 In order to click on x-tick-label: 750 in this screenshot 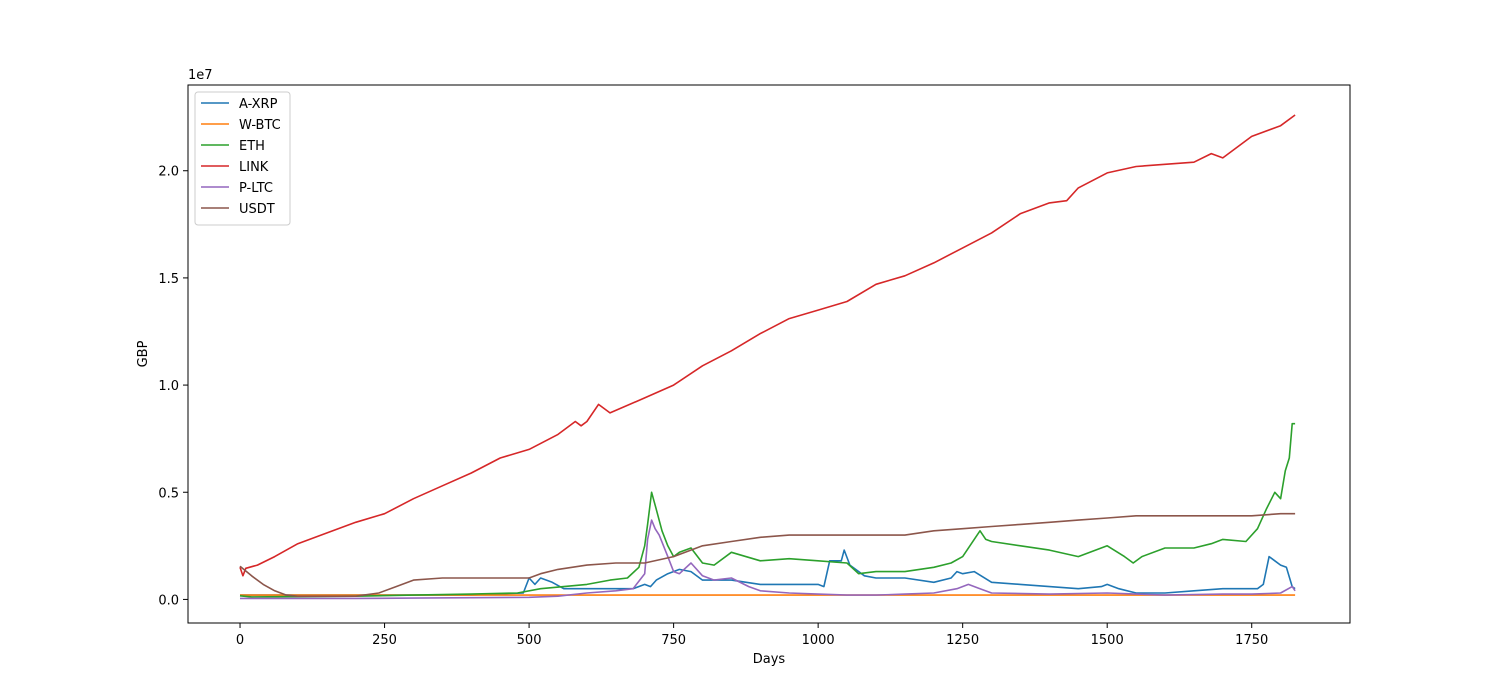, I will do `click(673, 640)`.